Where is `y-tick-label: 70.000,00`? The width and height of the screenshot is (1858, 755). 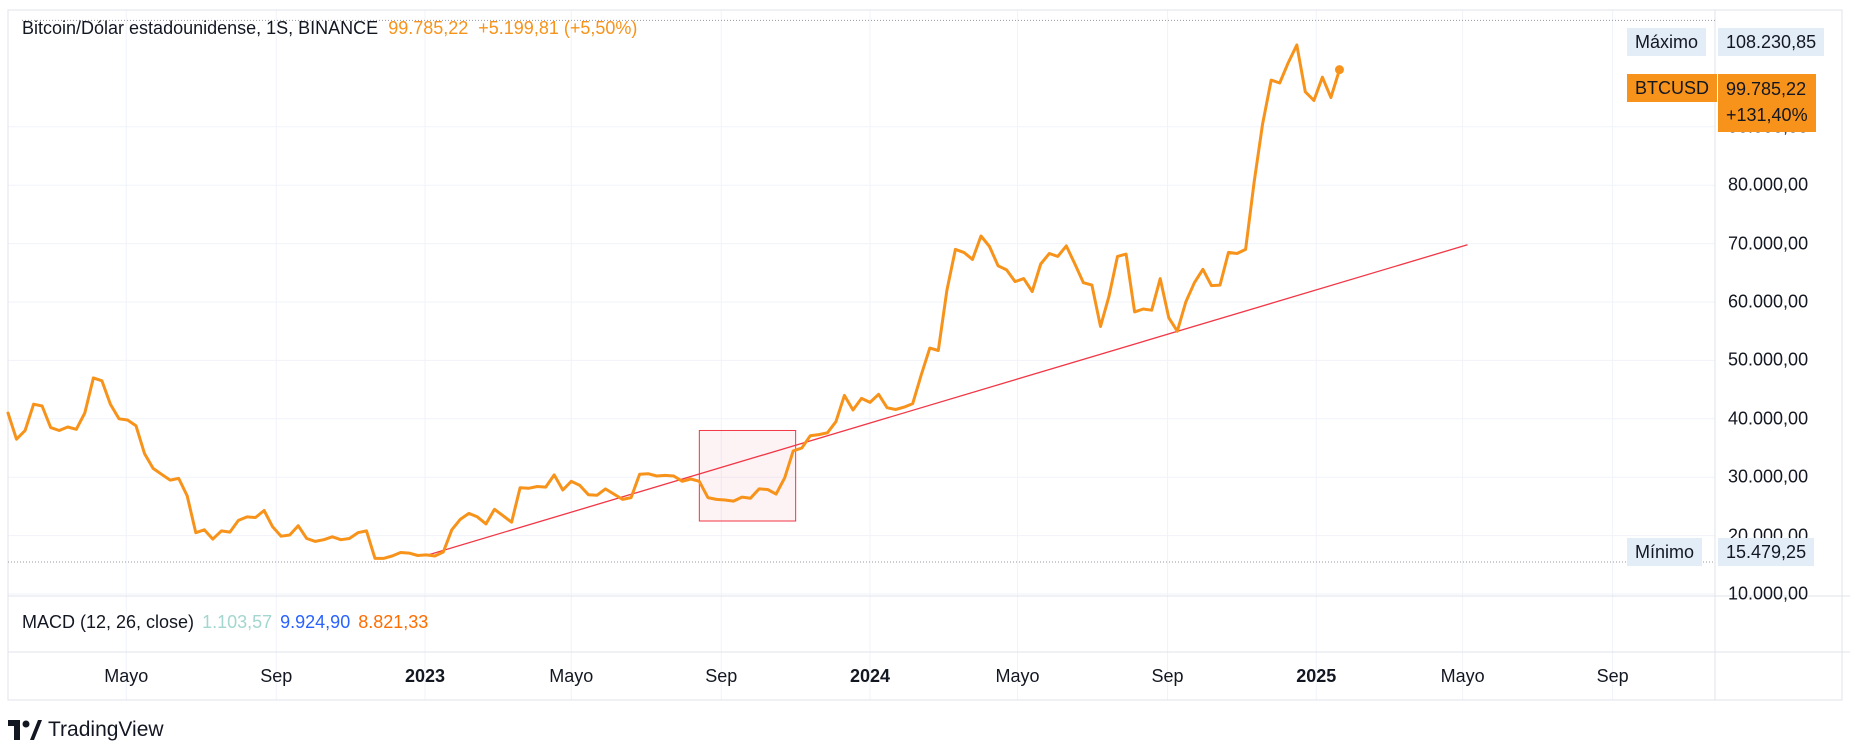
y-tick-label: 70.000,00 is located at coordinates (1768, 243).